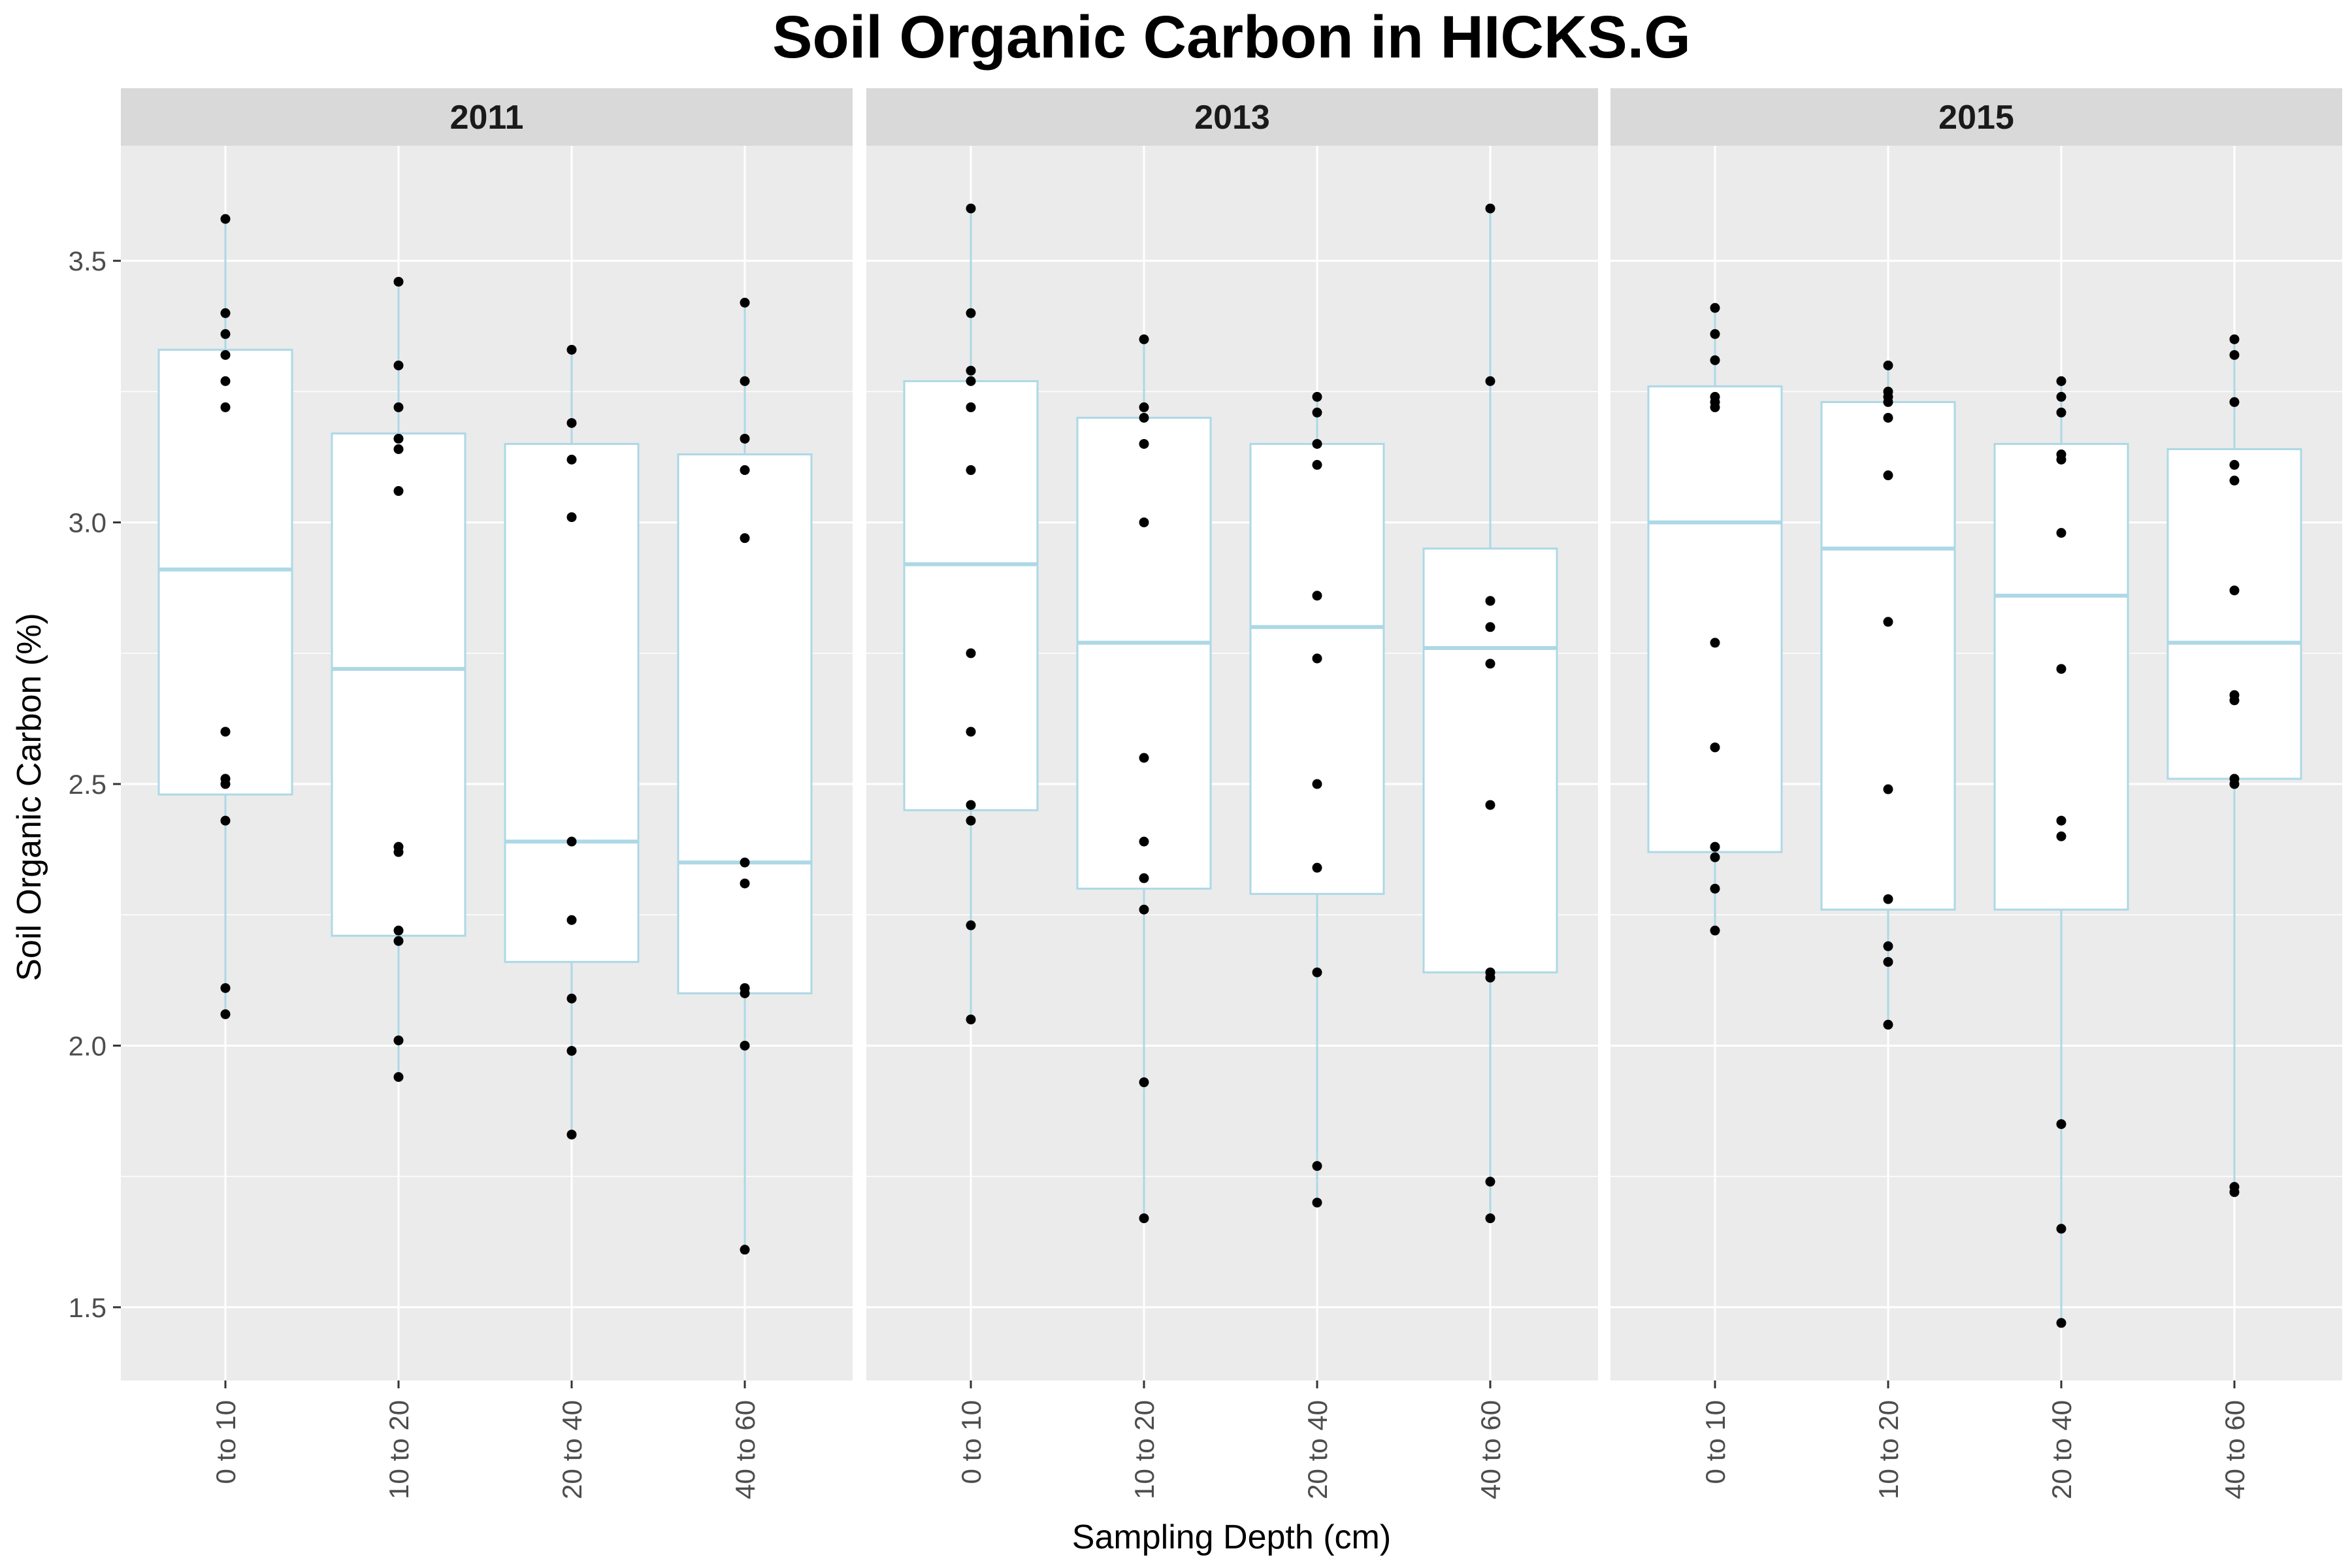 The height and width of the screenshot is (1568, 2352). I want to click on x-tick-label: 40 to 60, so click(745, 1449).